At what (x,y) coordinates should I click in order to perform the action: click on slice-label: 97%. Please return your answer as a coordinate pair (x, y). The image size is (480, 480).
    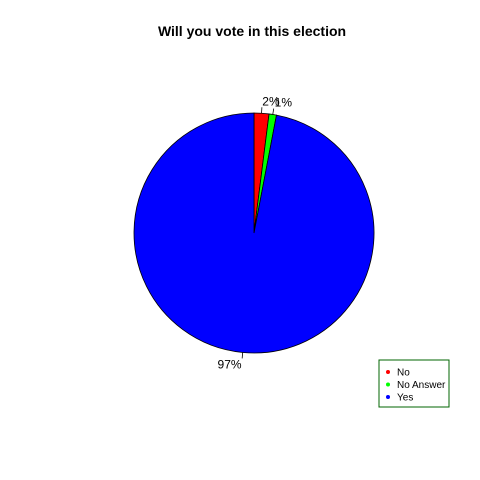
    Looking at the image, I should click on (230, 364).